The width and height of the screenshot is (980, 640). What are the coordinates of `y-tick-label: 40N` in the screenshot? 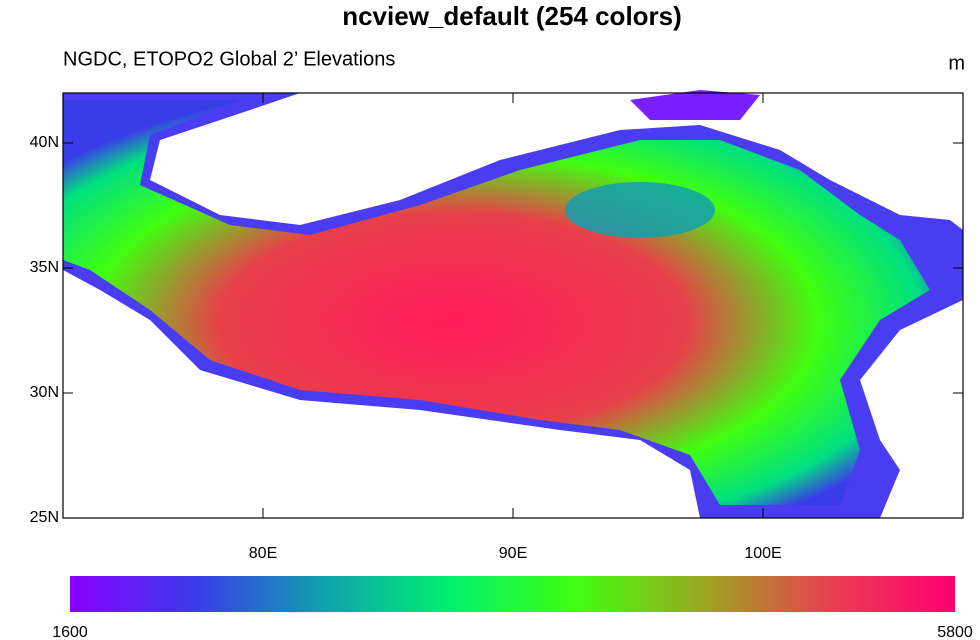 It's located at (44, 142).